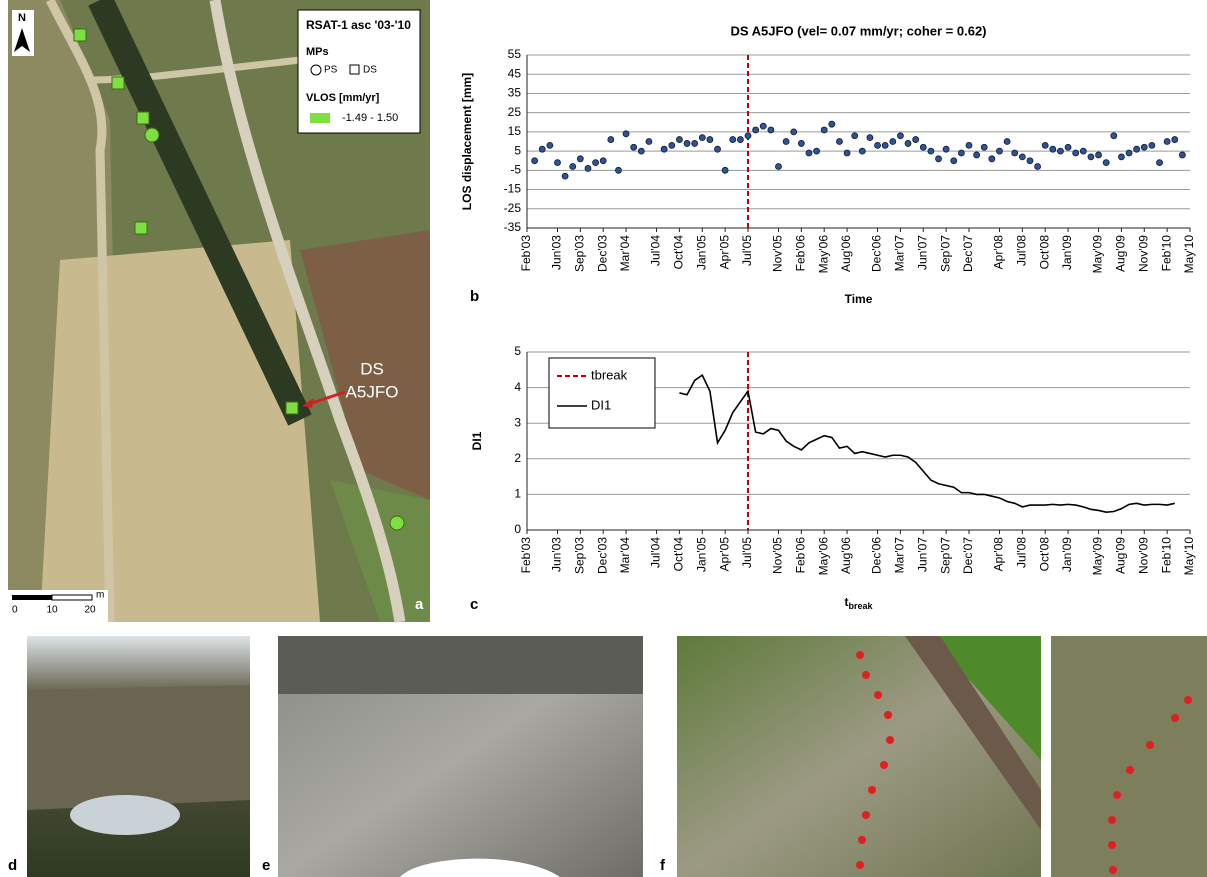  What do you see at coordinates (513, 189) in the screenshot?
I see `y-tick-label: -15` at bounding box center [513, 189].